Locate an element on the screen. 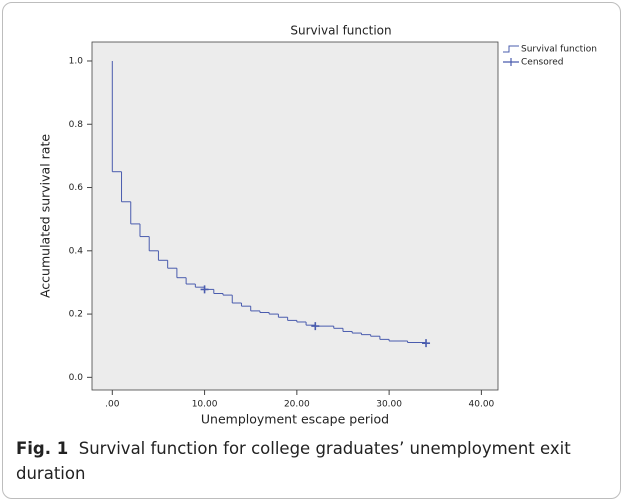 Image resolution: width=625 pixels, height=503 pixels. x-tick-label: 40.00 is located at coordinates (482, 405).